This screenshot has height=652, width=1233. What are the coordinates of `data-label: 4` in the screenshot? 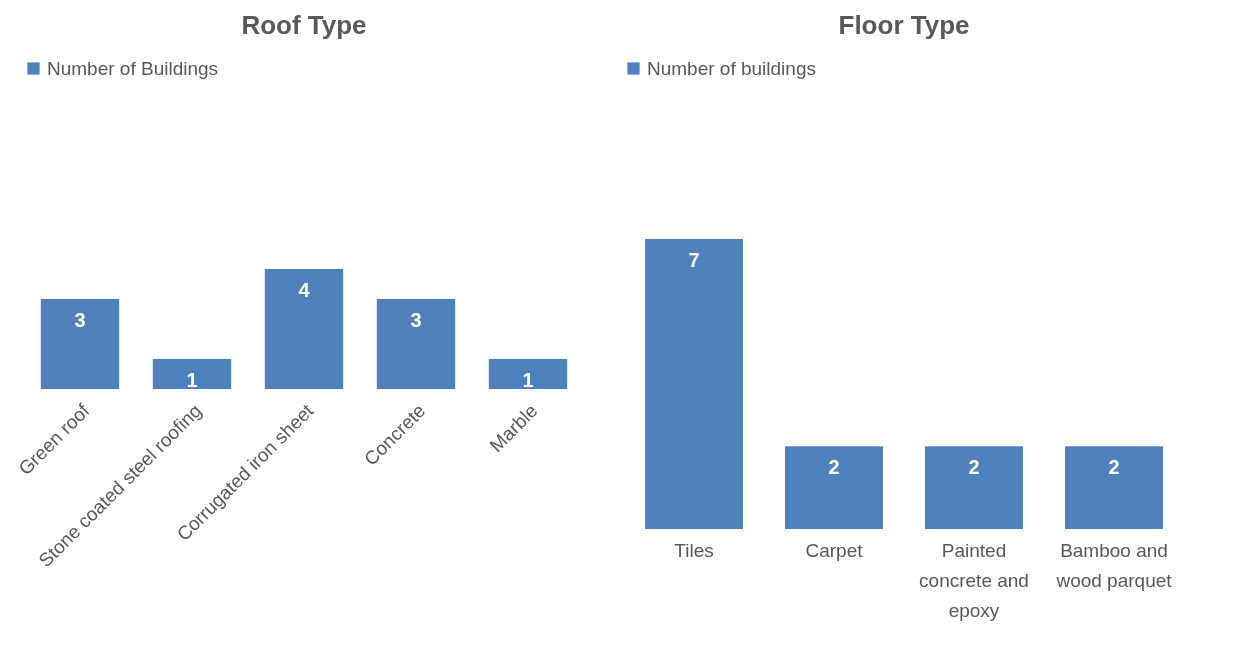 It's located at (304, 290).